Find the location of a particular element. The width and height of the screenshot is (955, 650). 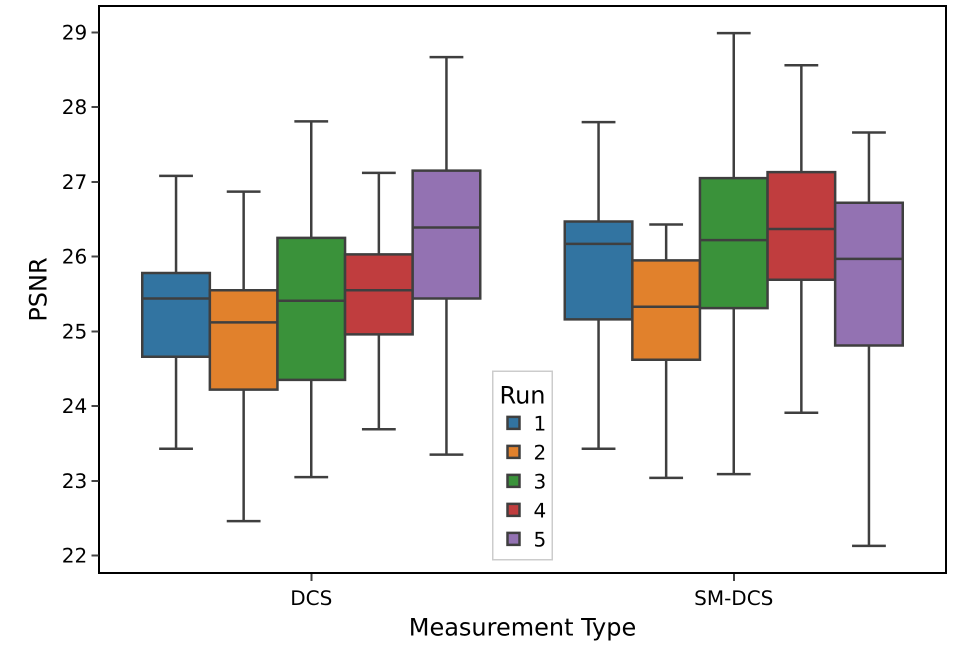

x-tick-label: DCS is located at coordinates (311, 598).